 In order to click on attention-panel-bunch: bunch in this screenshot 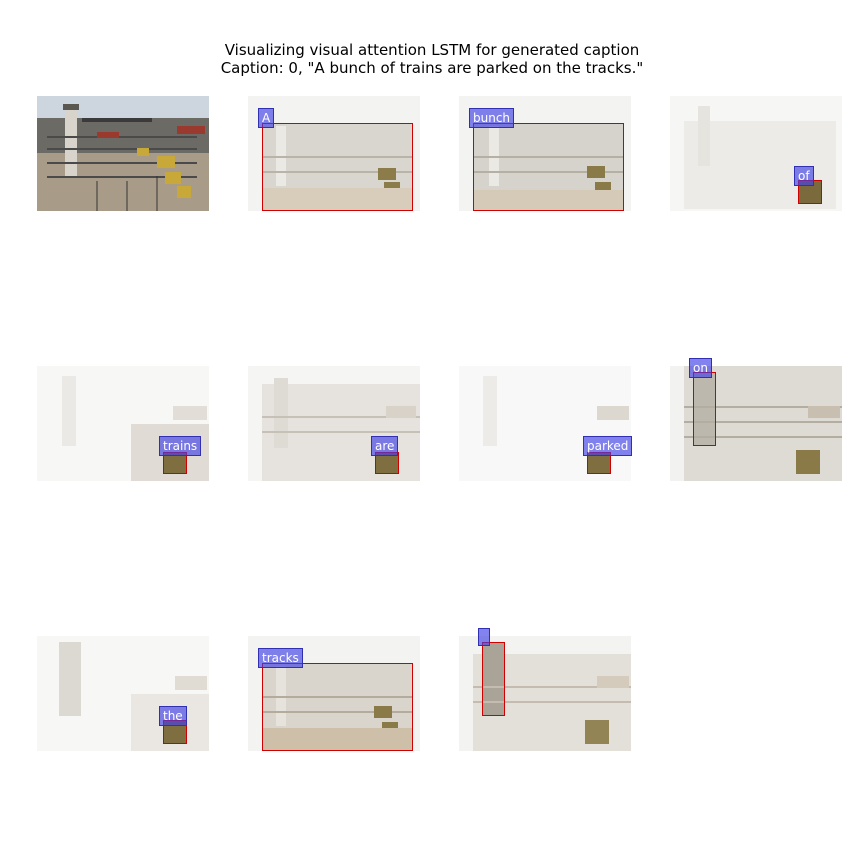, I will do `click(545, 153)`.